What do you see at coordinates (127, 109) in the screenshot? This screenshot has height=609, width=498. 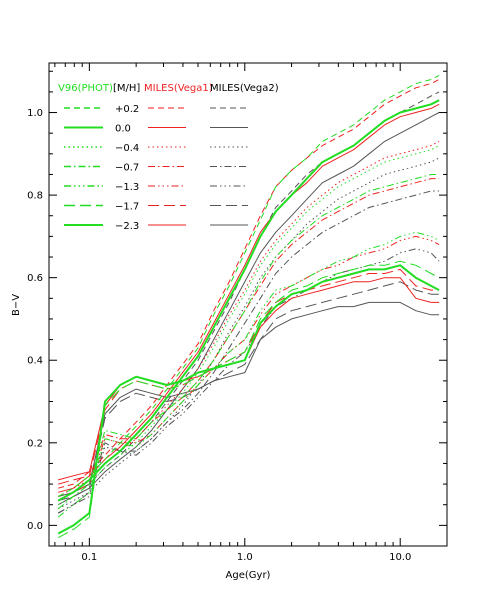 I see `legend-metallicity-label: +0.2` at bounding box center [127, 109].